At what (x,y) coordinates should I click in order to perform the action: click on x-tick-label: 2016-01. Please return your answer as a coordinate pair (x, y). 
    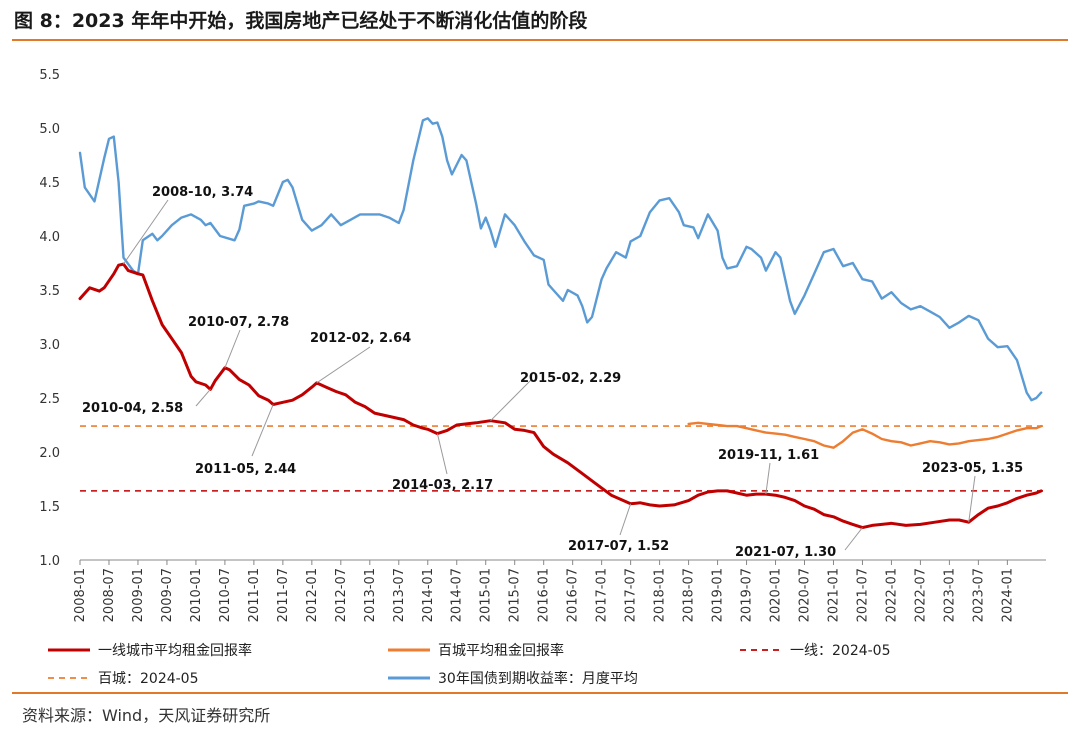
    Looking at the image, I should click on (544, 595).